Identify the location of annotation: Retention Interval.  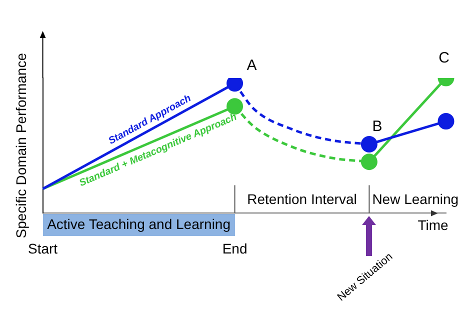
(302, 199).